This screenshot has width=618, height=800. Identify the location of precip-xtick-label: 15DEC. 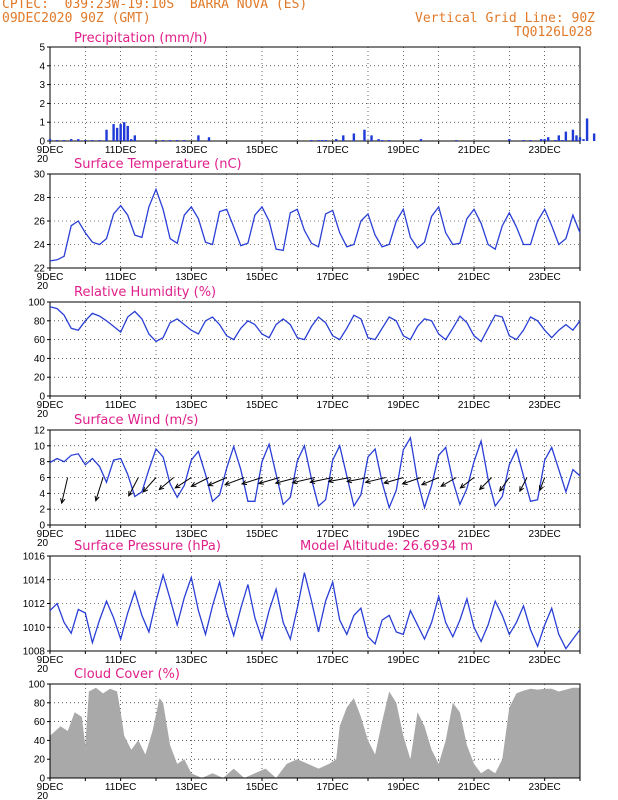
(262, 150).